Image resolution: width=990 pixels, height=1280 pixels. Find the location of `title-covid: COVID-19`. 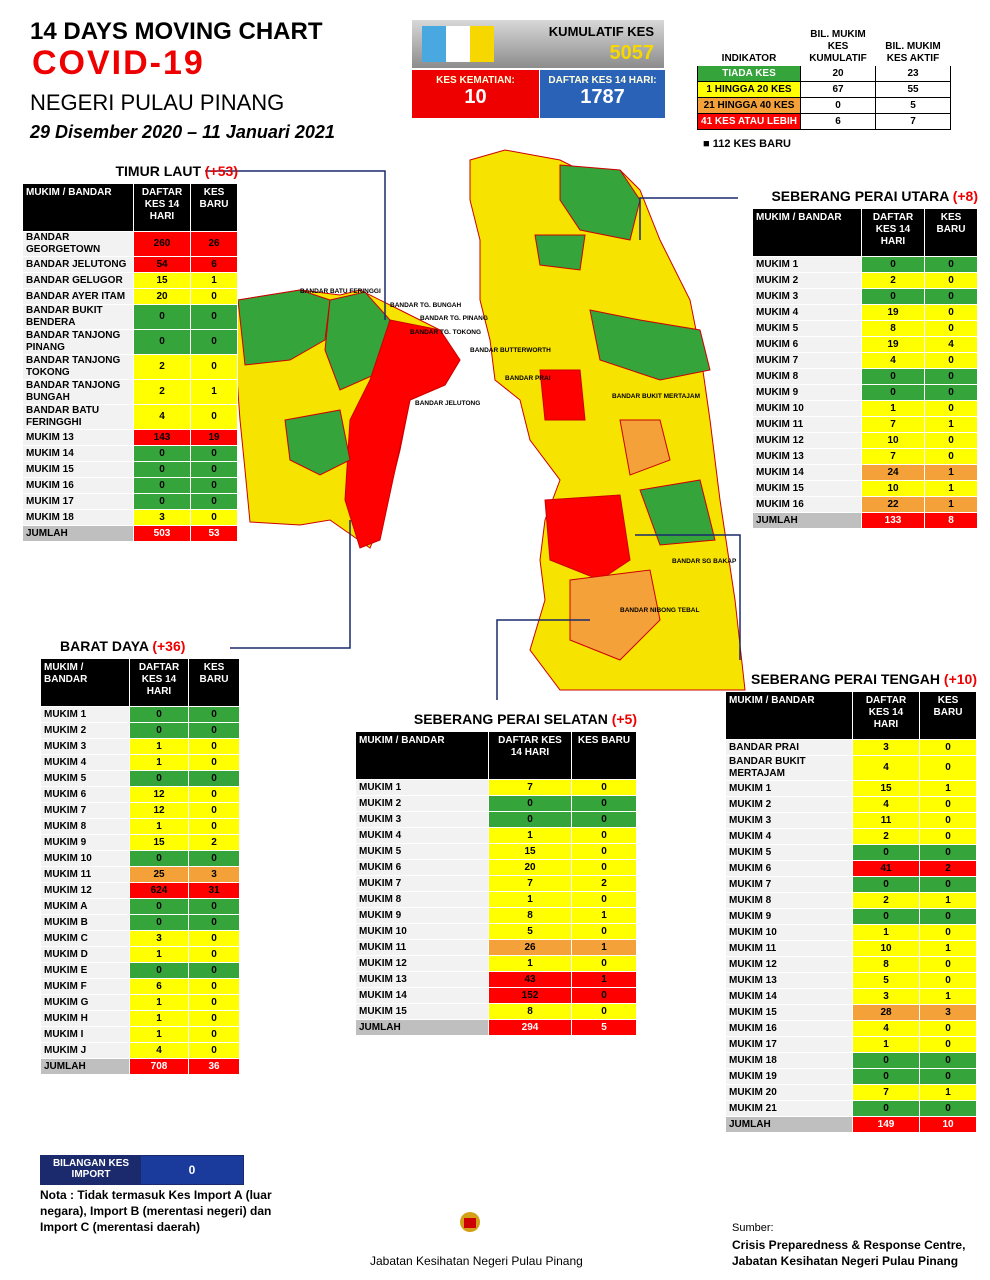

title-covid: COVID-19 is located at coordinates (118, 63).